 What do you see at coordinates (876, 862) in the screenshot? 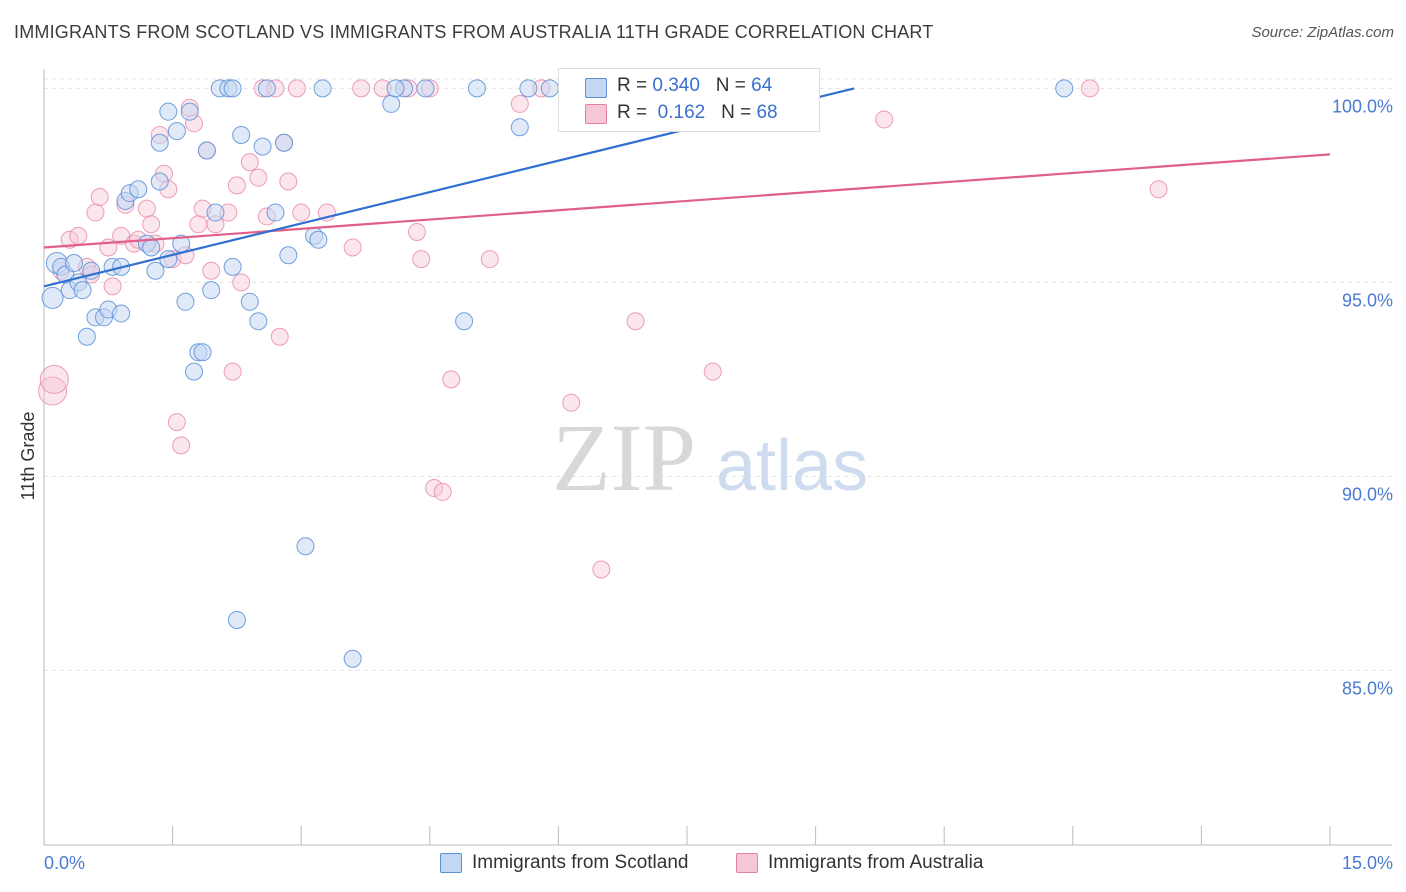
I see `australia-legend-label: Immigrants from Australia` at bounding box center [876, 862].